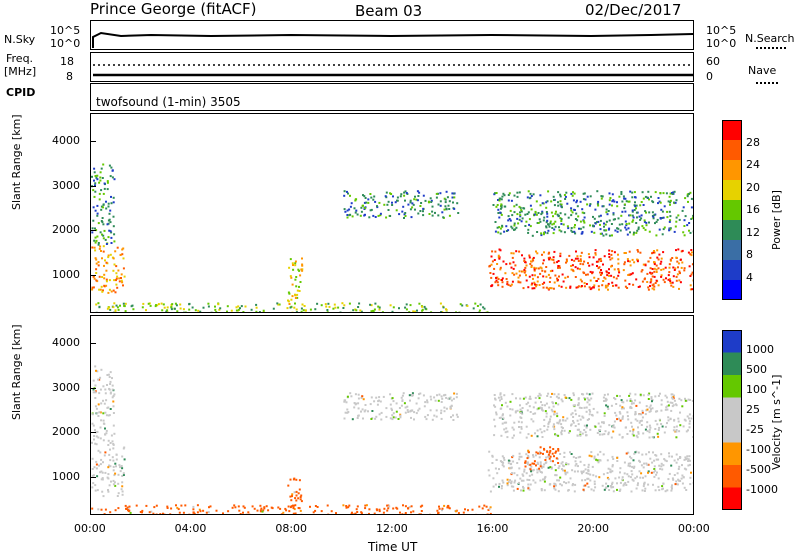 Image resolution: width=800 pixels, height=554 pixels. I want to click on freq-tick-bottom: 8, so click(69, 76).